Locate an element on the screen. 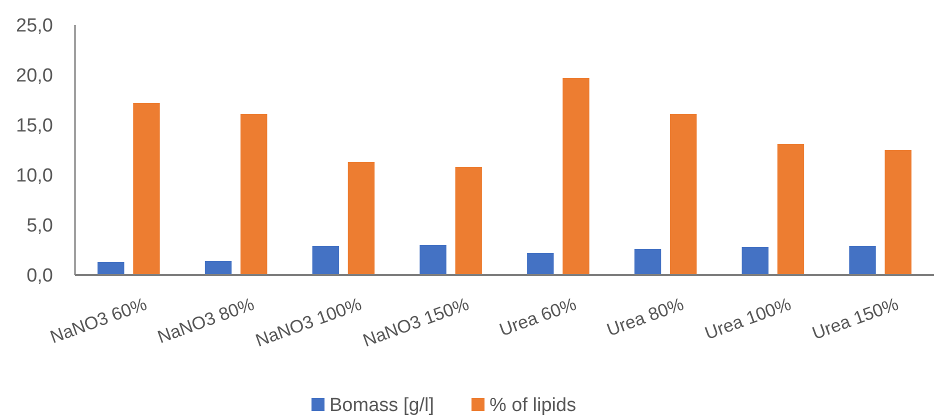  x-tick-label: Urea 150% is located at coordinates (855, 319).